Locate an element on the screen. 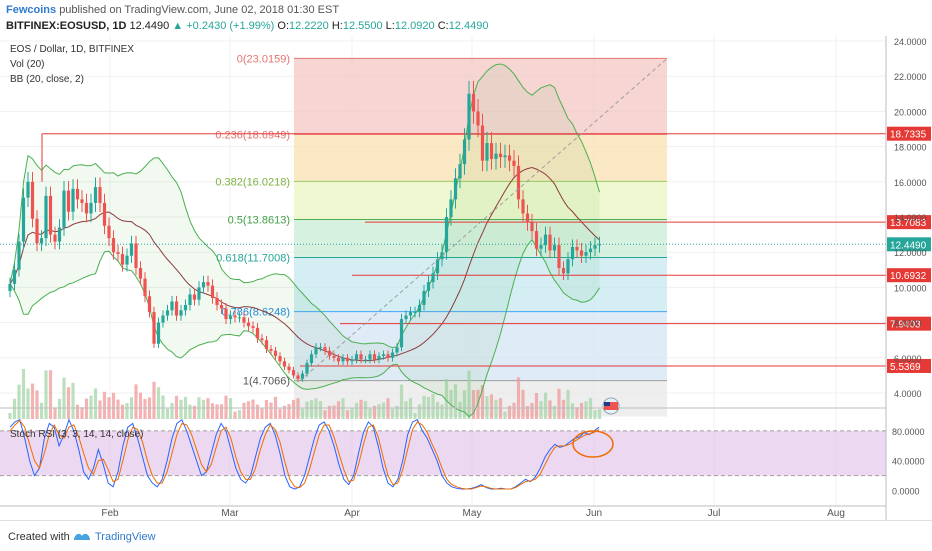 This screenshot has width=932, height=551. price-tick-label: 16.0000 is located at coordinates (910, 183).